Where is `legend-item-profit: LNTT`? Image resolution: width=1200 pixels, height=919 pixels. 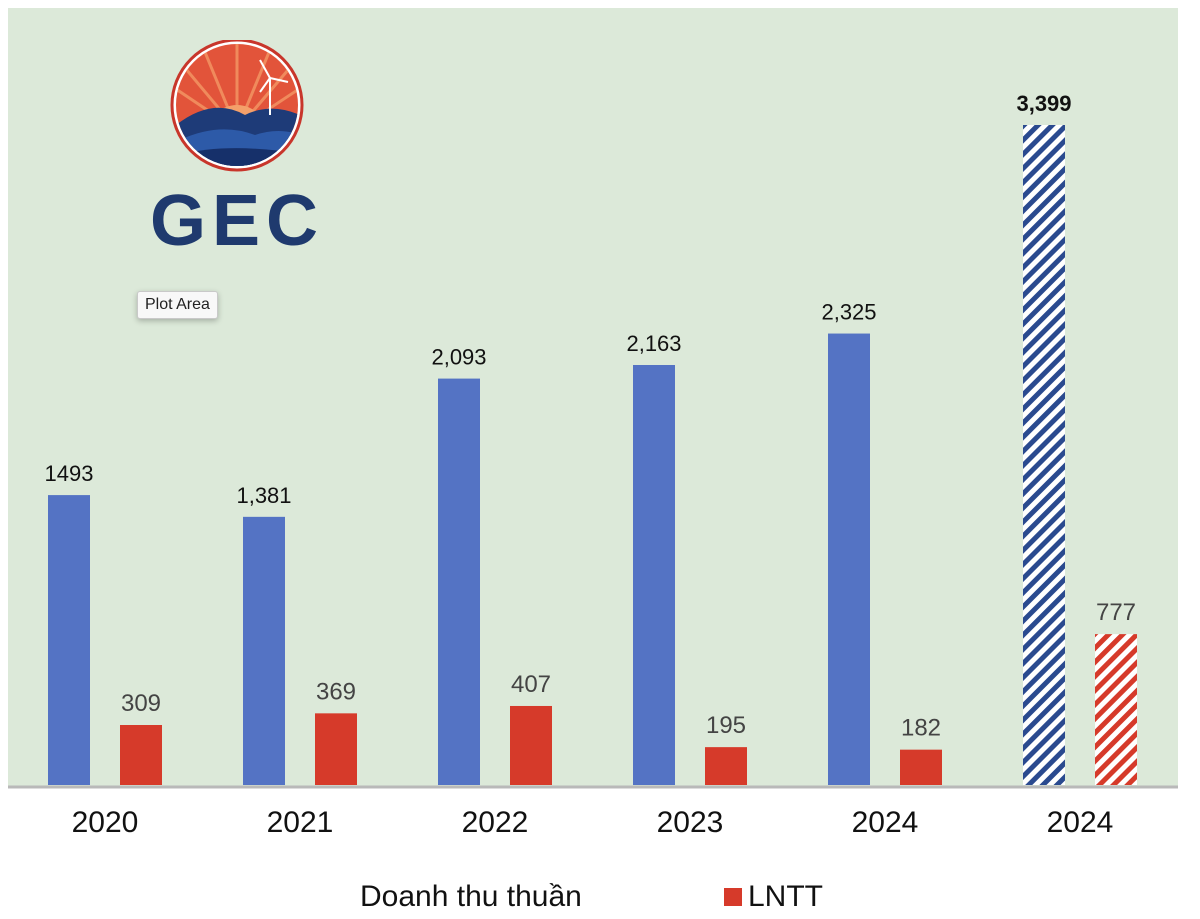
legend-item-profit: LNTT is located at coordinates (773, 897).